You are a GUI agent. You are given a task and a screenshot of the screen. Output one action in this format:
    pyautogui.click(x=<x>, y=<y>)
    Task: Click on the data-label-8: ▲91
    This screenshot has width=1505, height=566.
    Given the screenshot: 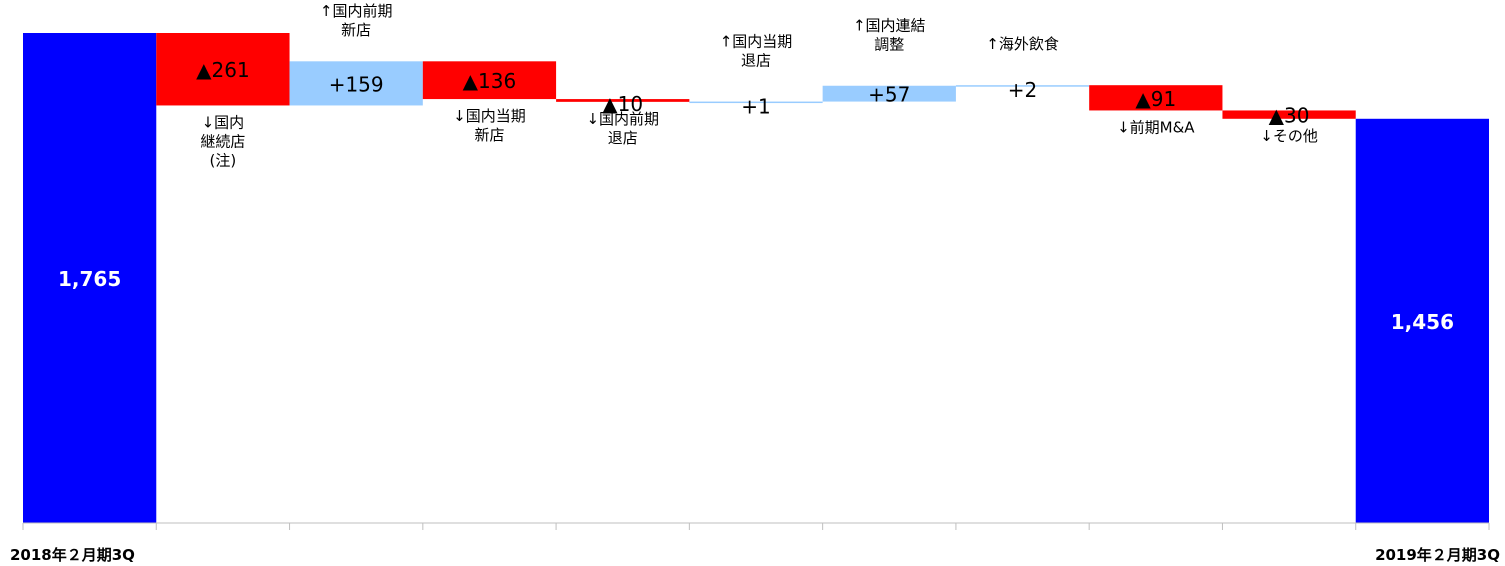 What is the action you would take?
    pyautogui.click(x=1155, y=99)
    